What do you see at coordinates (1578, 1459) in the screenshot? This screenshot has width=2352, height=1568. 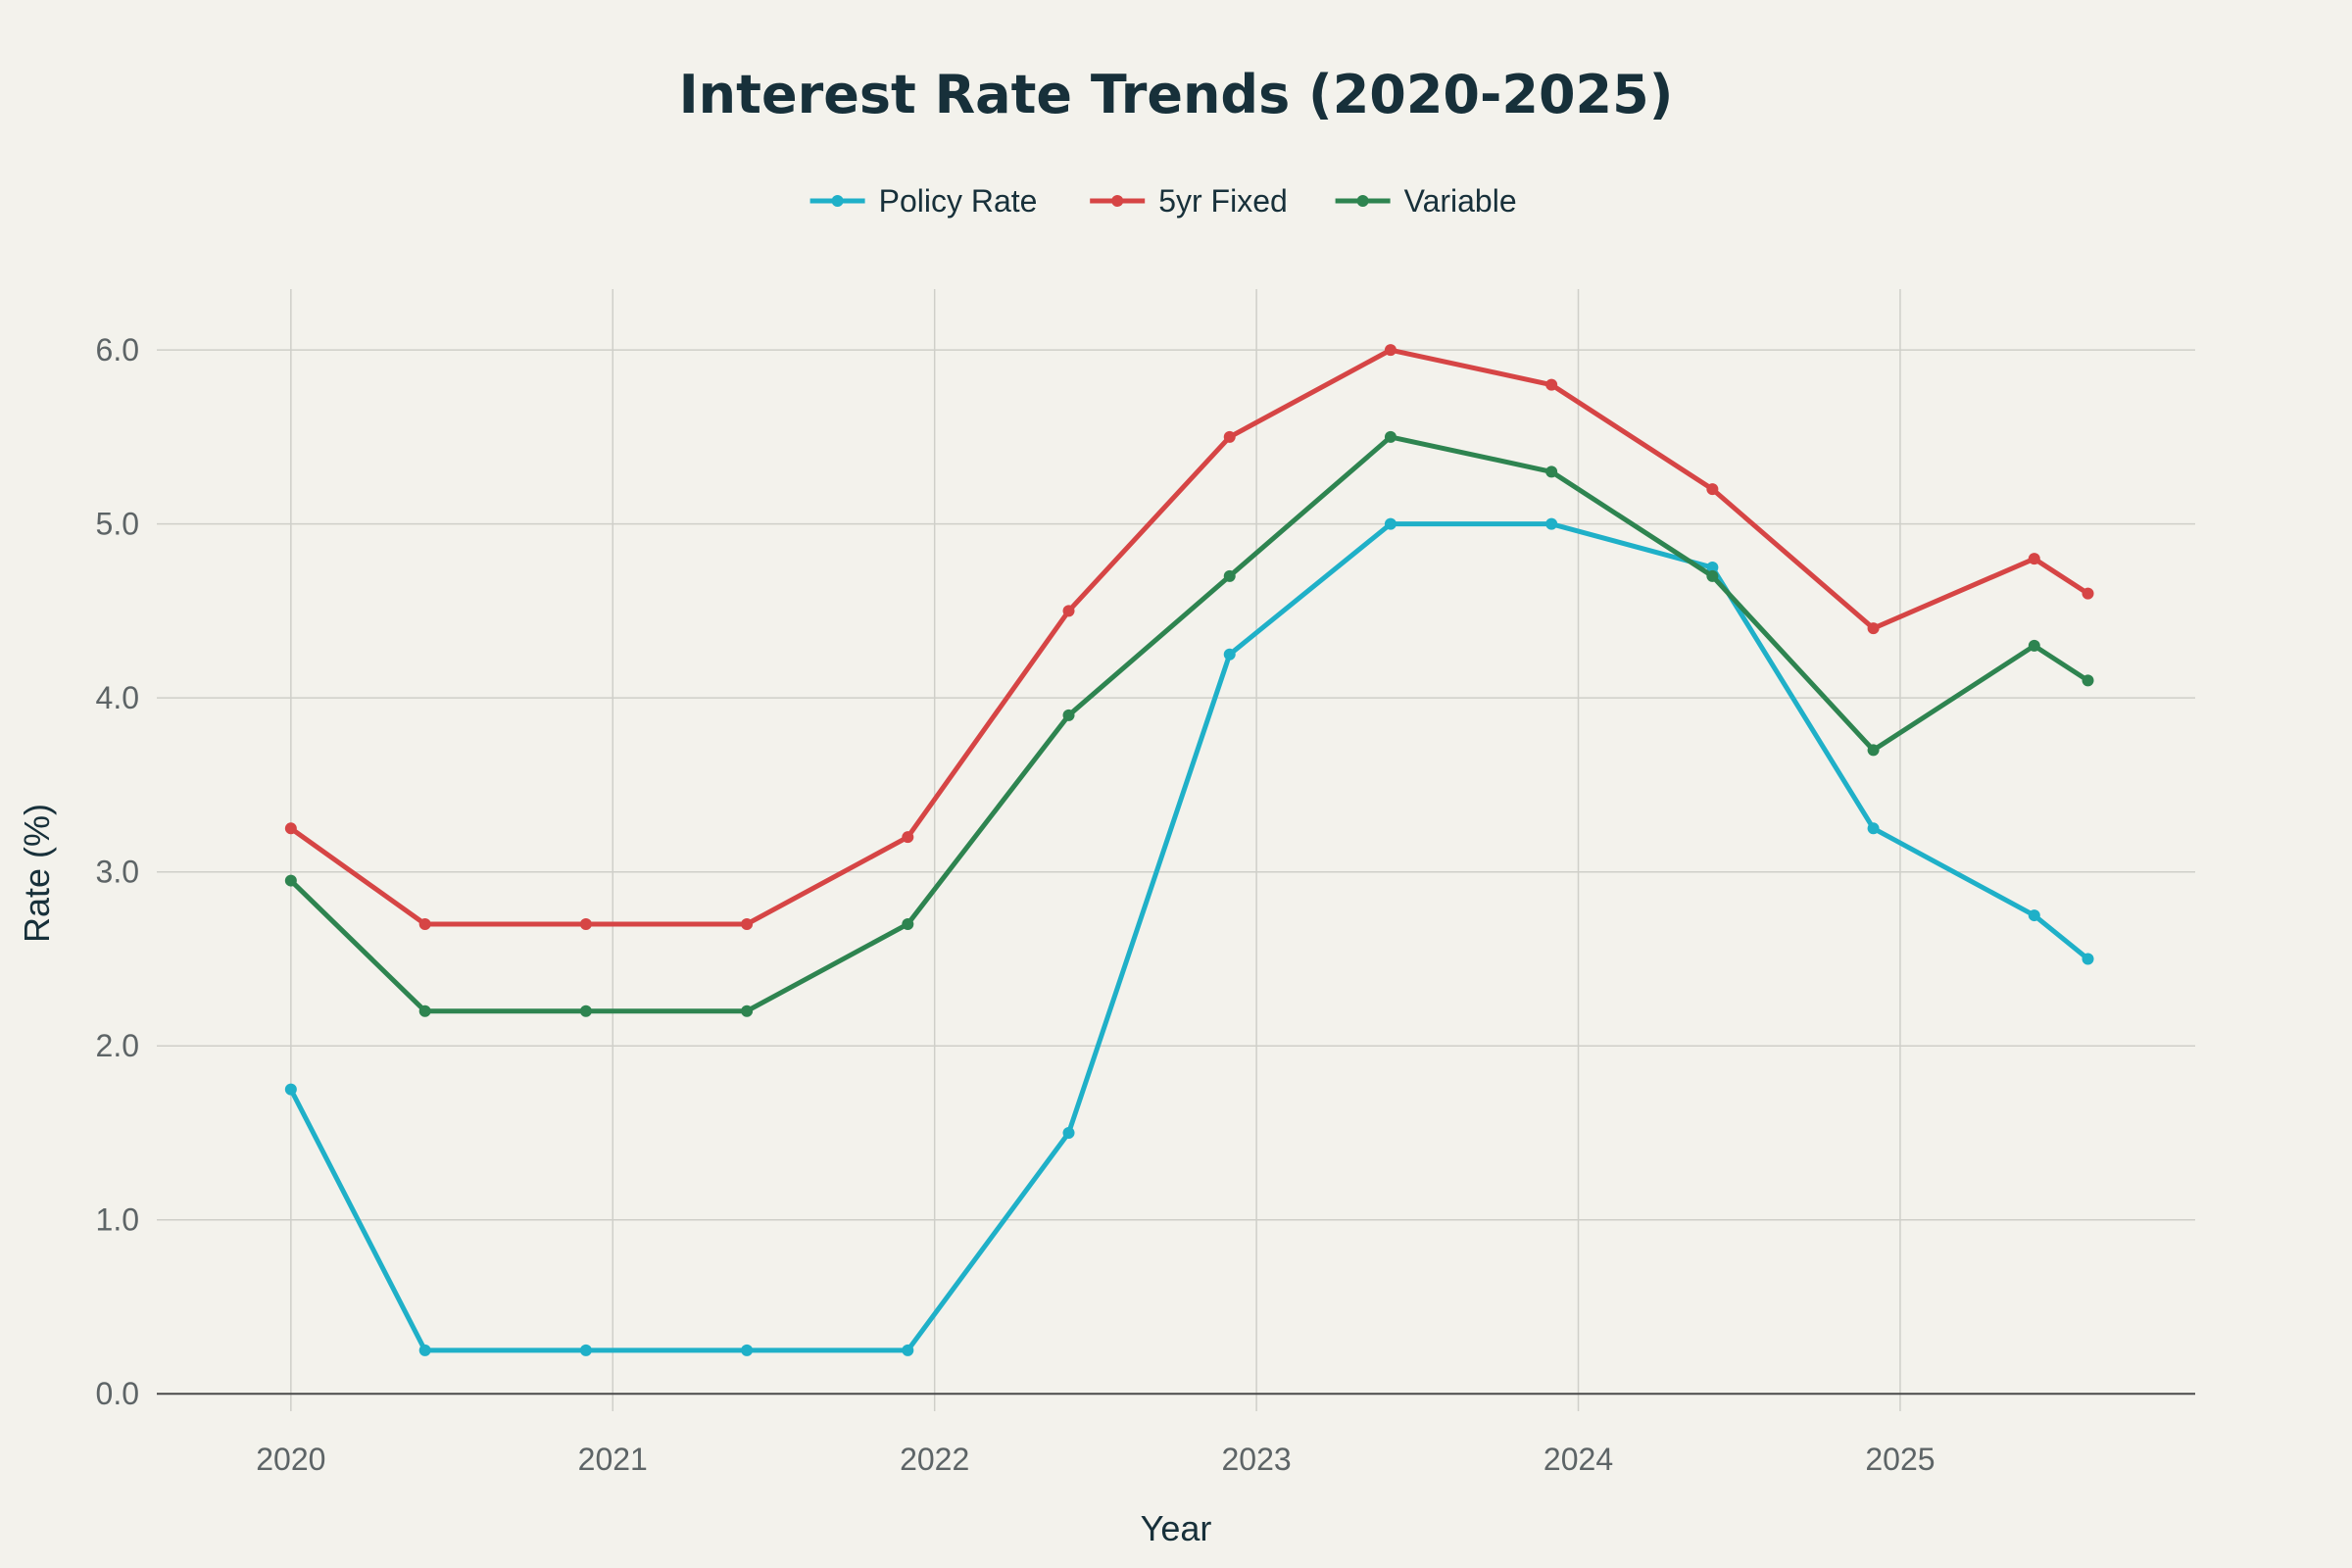 I see `x-tick-label: 2024` at bounding box center [1578, 1459].